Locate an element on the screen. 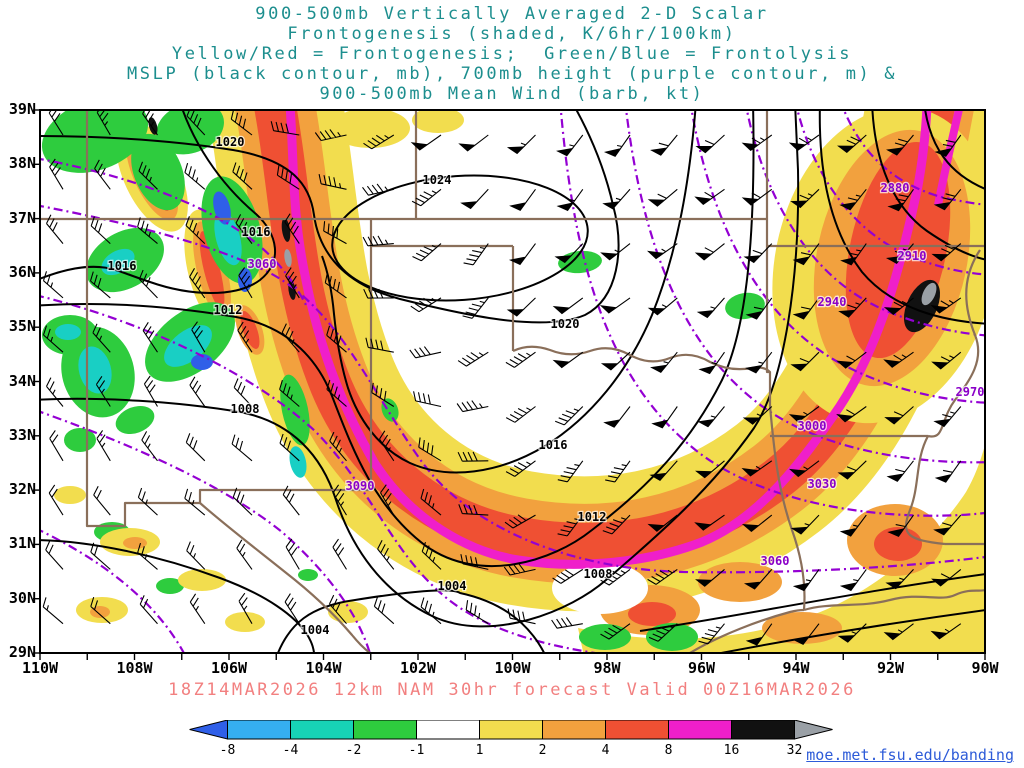  svg-text: 4 is located at coordinates (606, 750).